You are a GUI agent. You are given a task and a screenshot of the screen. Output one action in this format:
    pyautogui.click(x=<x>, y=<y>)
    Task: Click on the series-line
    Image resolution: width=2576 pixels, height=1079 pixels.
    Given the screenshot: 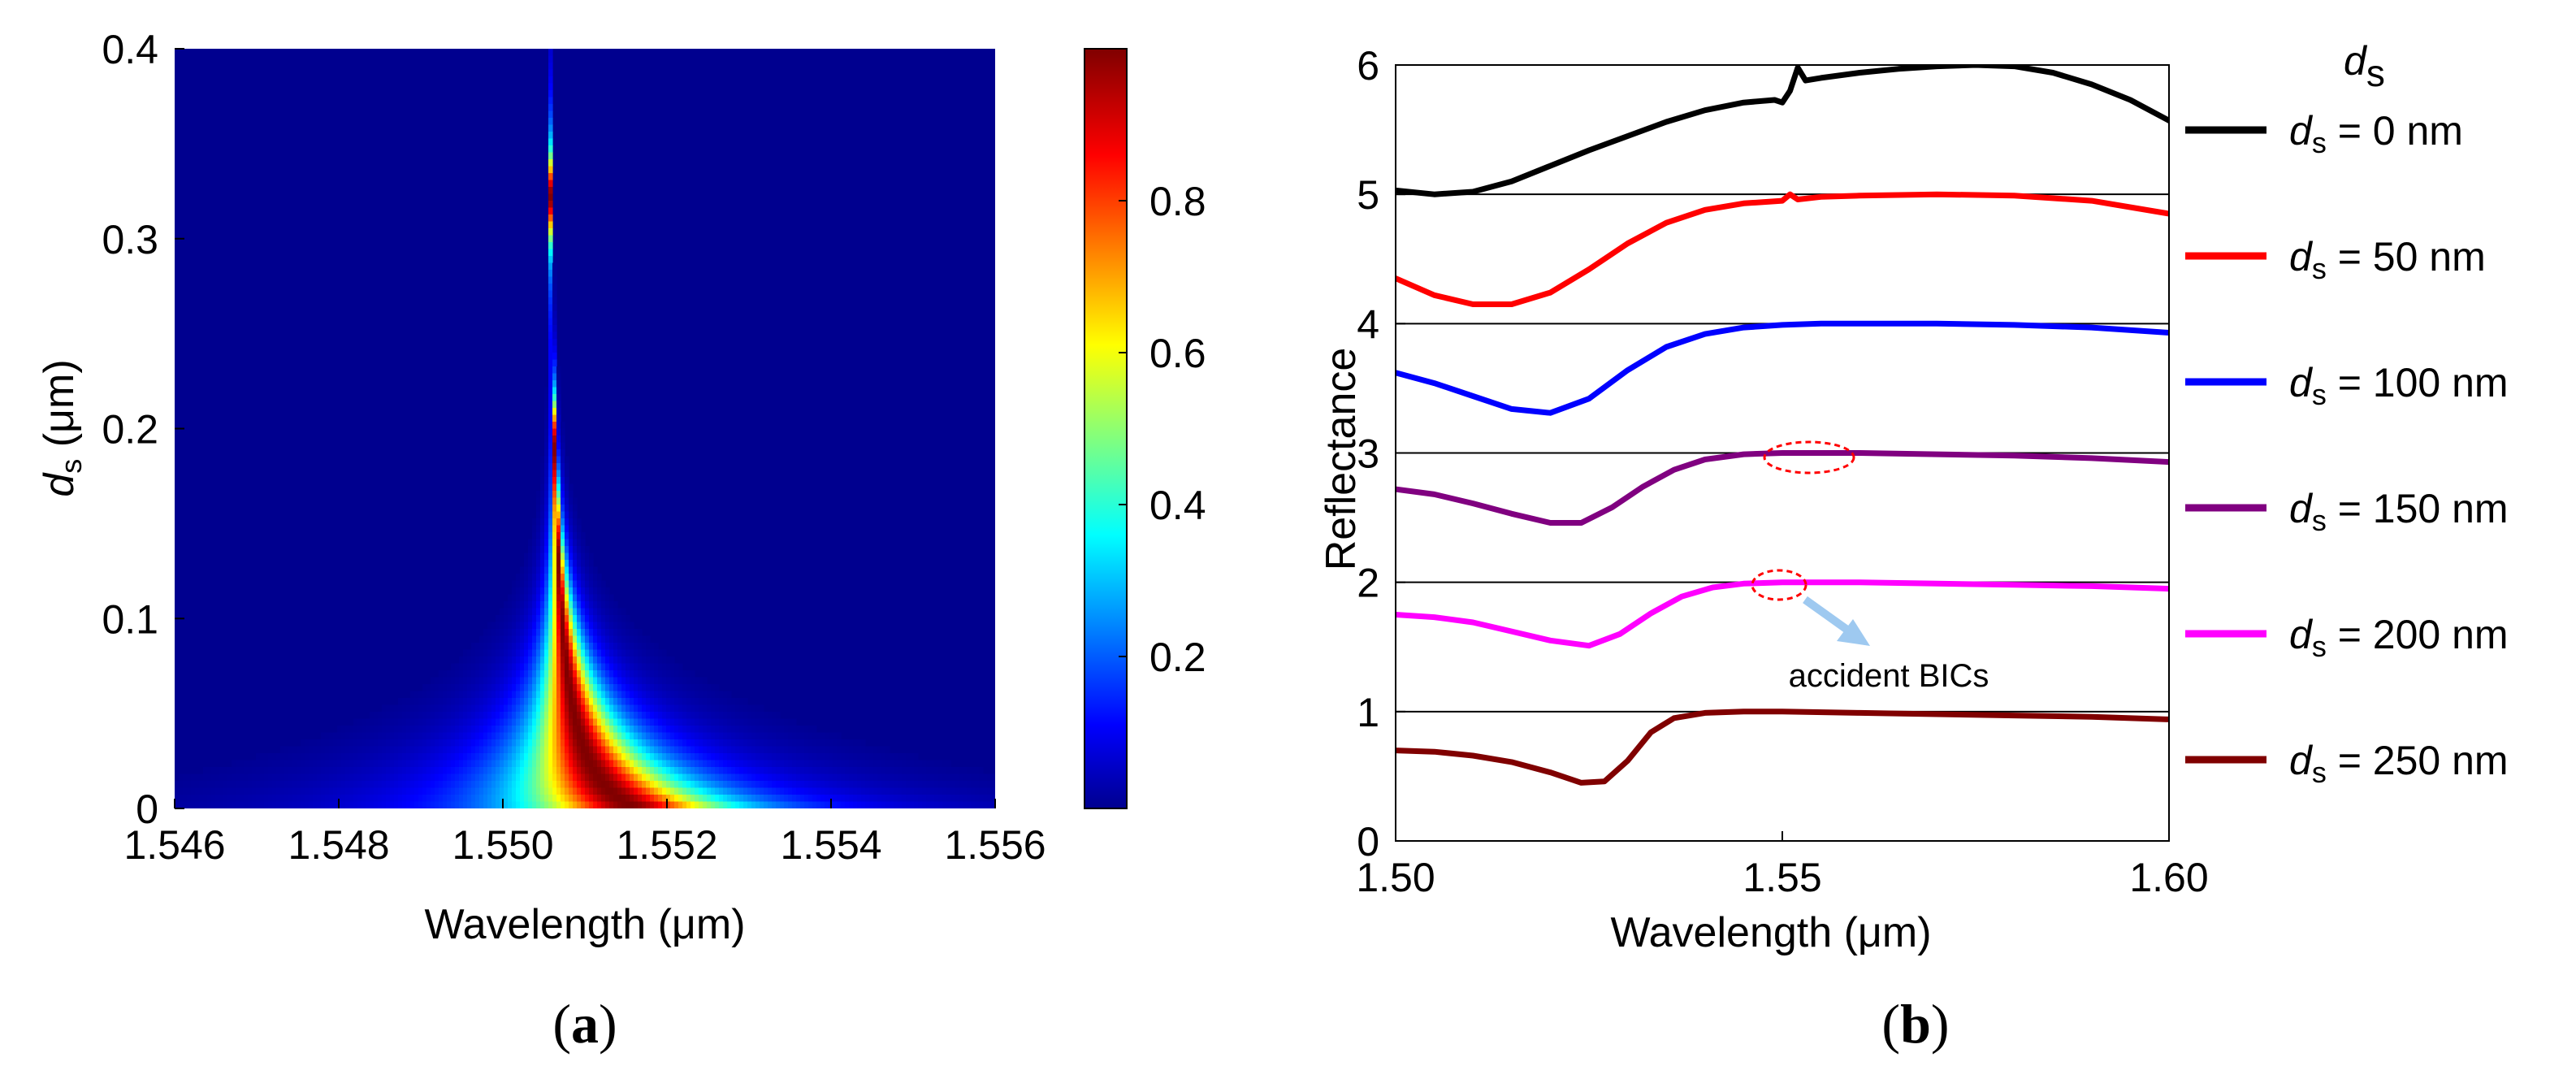 What is the action you would take?
    pyautogui.click(x=1782, y=488)
    